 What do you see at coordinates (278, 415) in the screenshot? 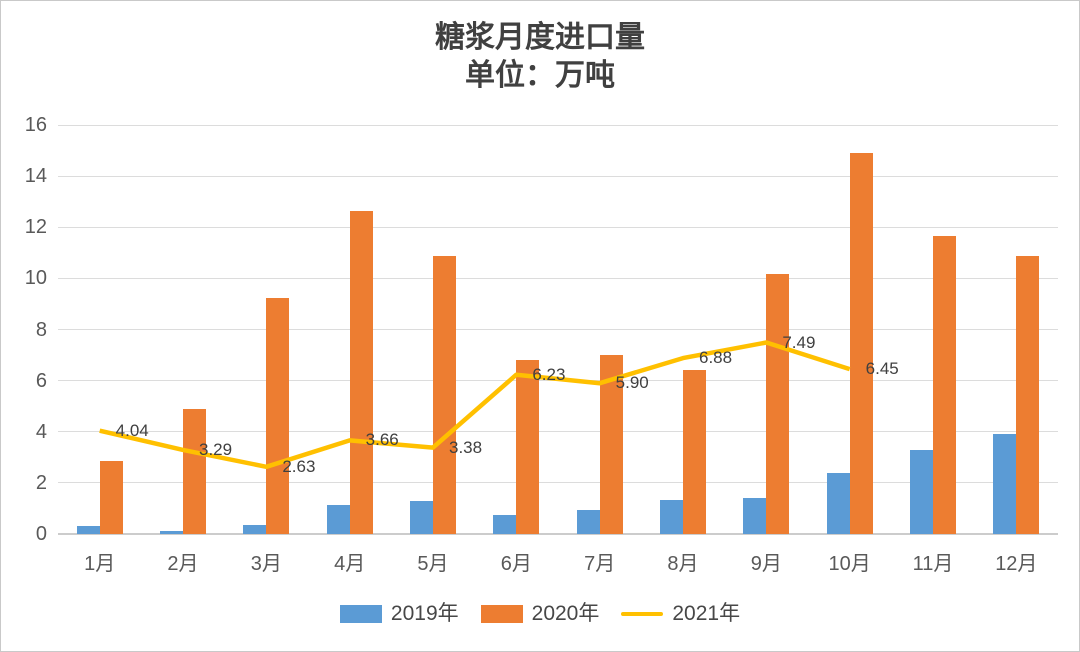
I see `bar-2020年-3月` at bounding box center [278, 415].